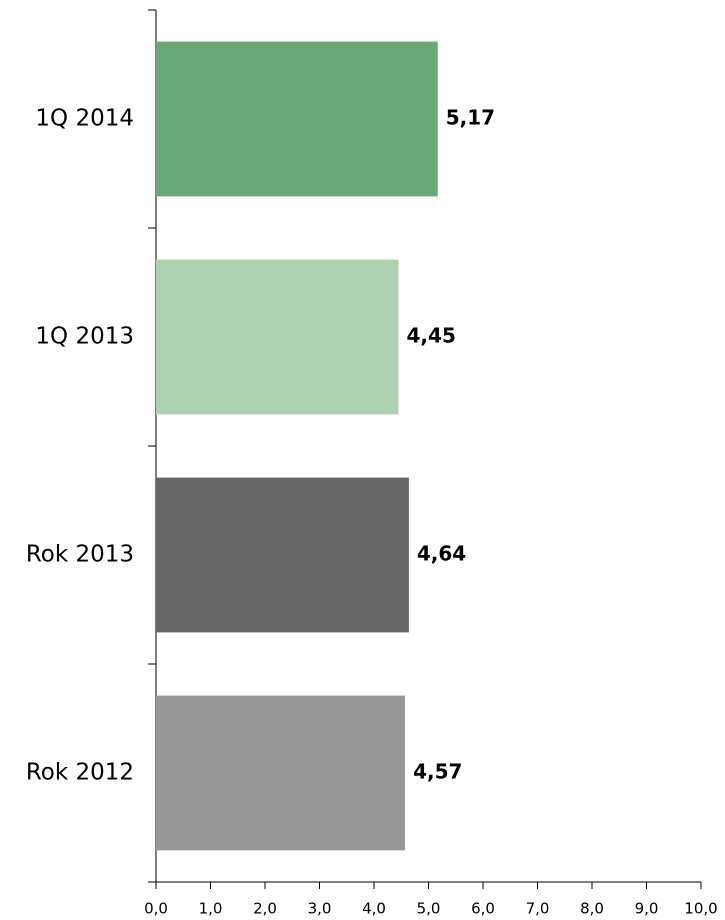 The height and width of the screenshot is (920, 725). What do you see at coordinates (538, 909) in the screenshot?
I see `x-tick-label: 7,0` at bounding box center [538, 909].